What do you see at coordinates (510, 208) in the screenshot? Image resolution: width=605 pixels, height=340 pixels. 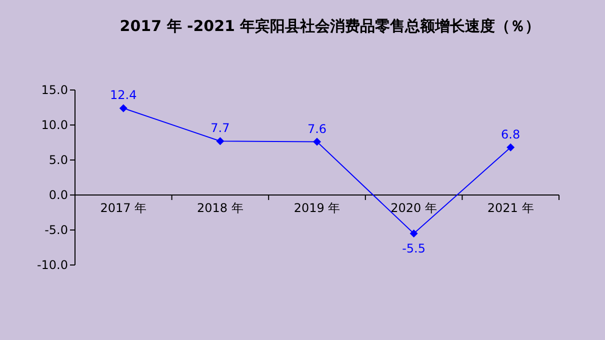 I see `x-tick-label: 2021 年` at bounding box center [510, 208].